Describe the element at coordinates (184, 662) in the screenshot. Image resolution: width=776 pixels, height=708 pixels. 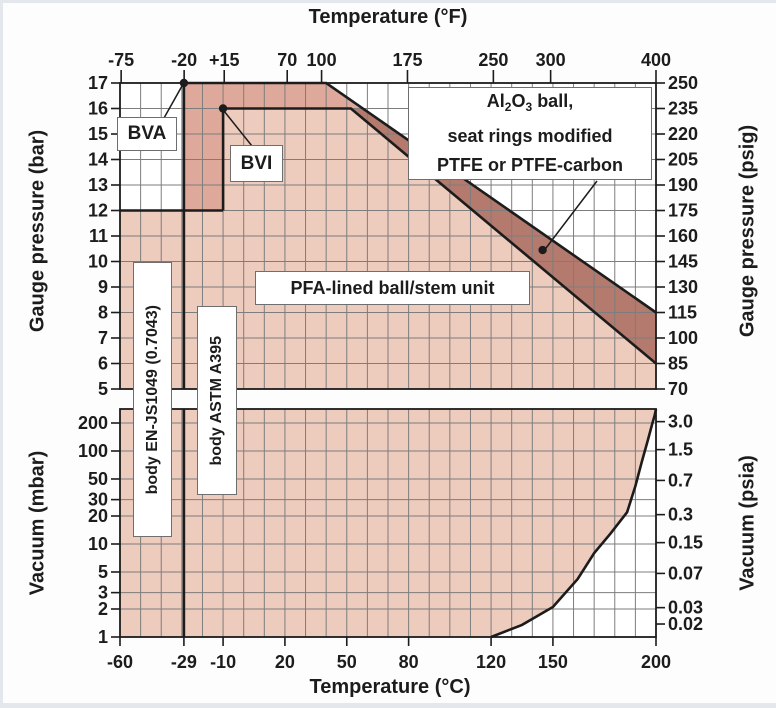
I see `celsius-tick-label: -29` at that location.